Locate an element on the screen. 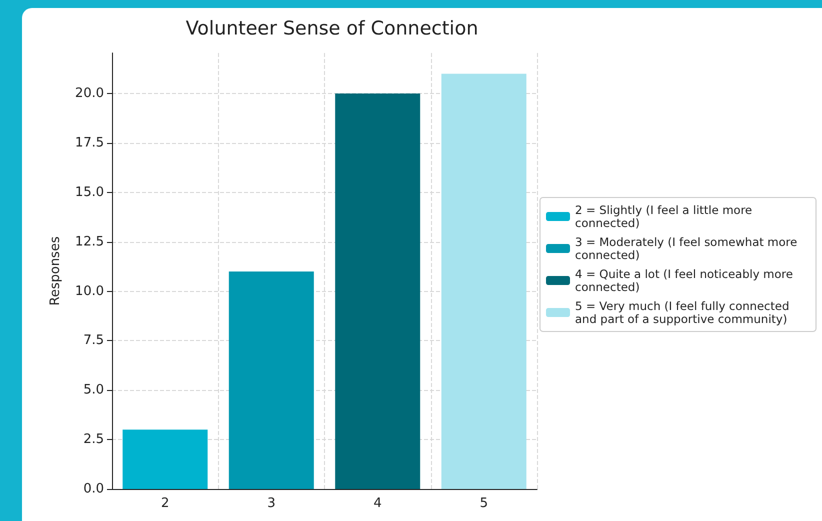 Image resolution: width=822 pixels, height=521 pixels. y-tick-label: 5.0 is located at coordinates (93, 390).